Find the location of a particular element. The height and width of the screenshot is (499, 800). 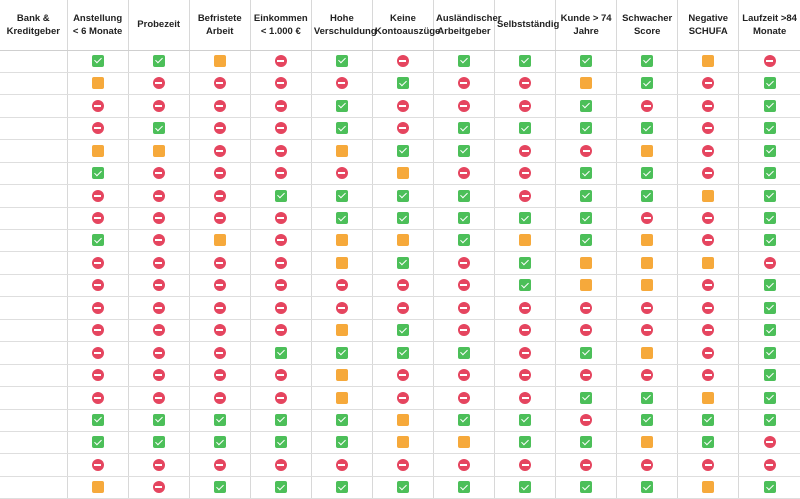

header-einkommen: Einkommen < 1.000 € is located at coordinates (281, 25).